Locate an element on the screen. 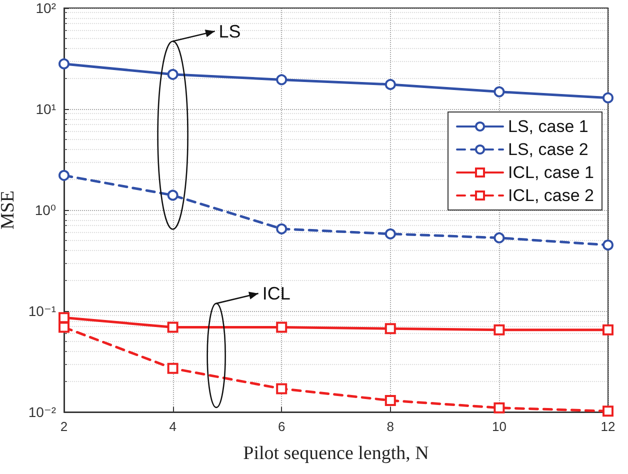  y-tick-label: 10⁻¹ is located at coordinates (42, 311).